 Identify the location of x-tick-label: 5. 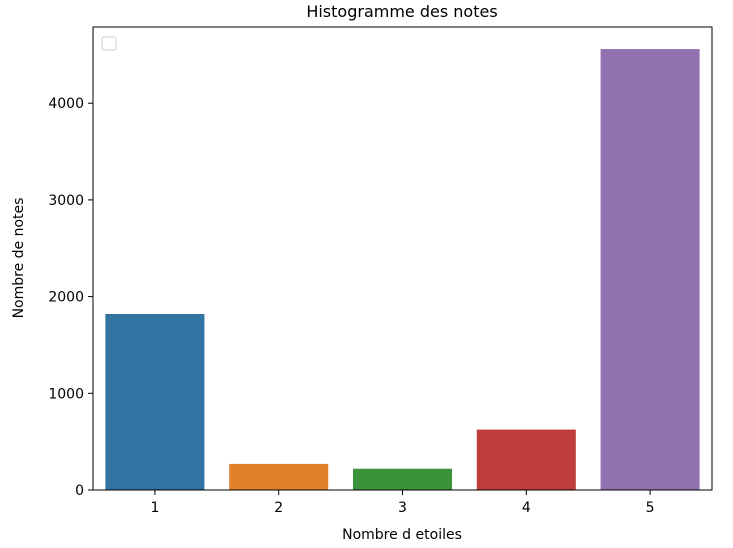
(650, 508).